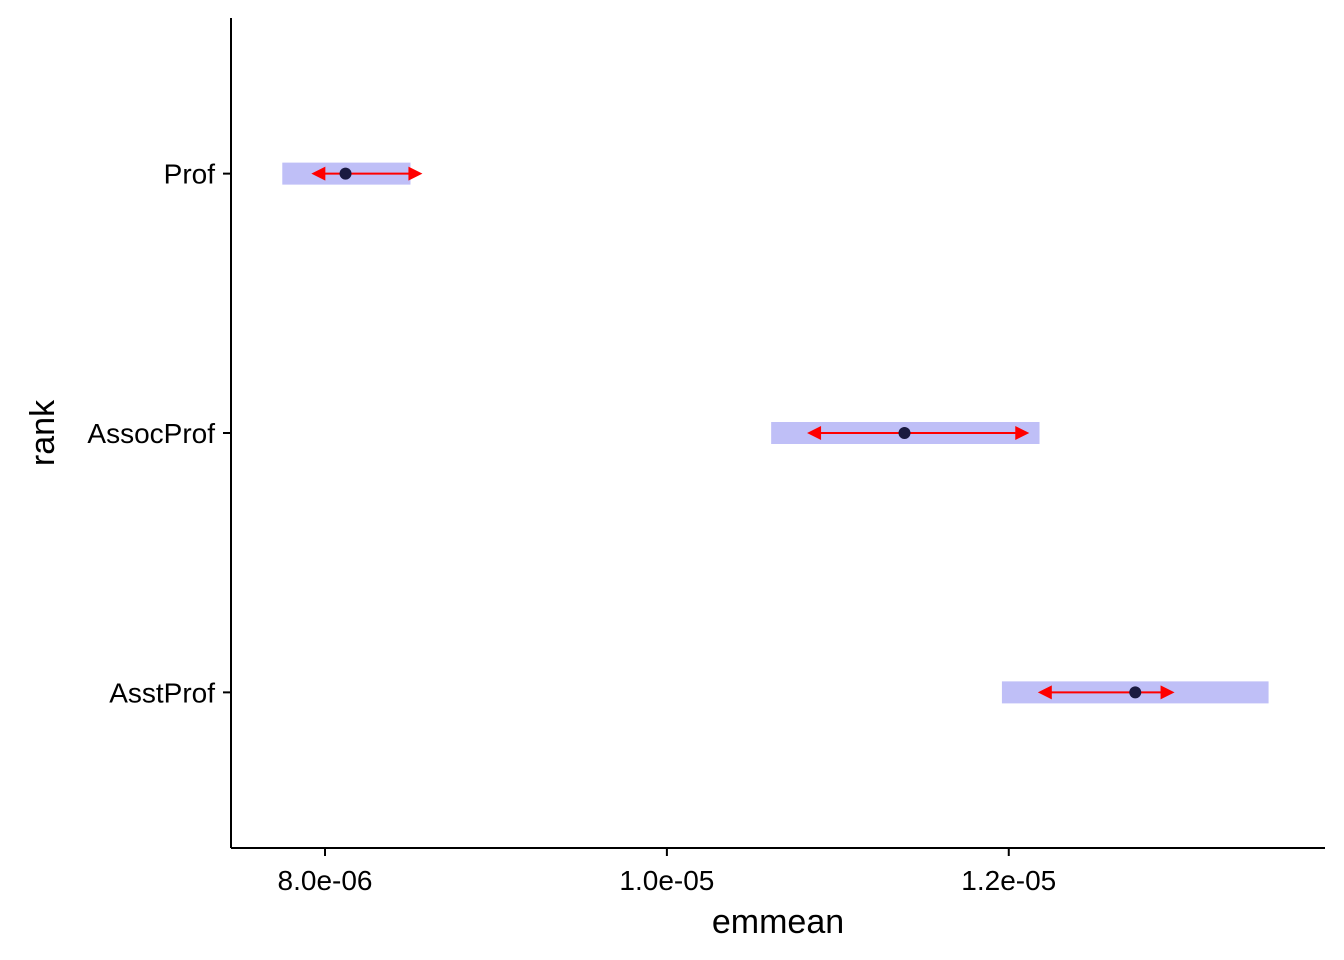  What do you see at coordinates (325, 880) in the screenshot?
I see `x-tick-label: 8.0e-06` at bounding box center [325, 880].